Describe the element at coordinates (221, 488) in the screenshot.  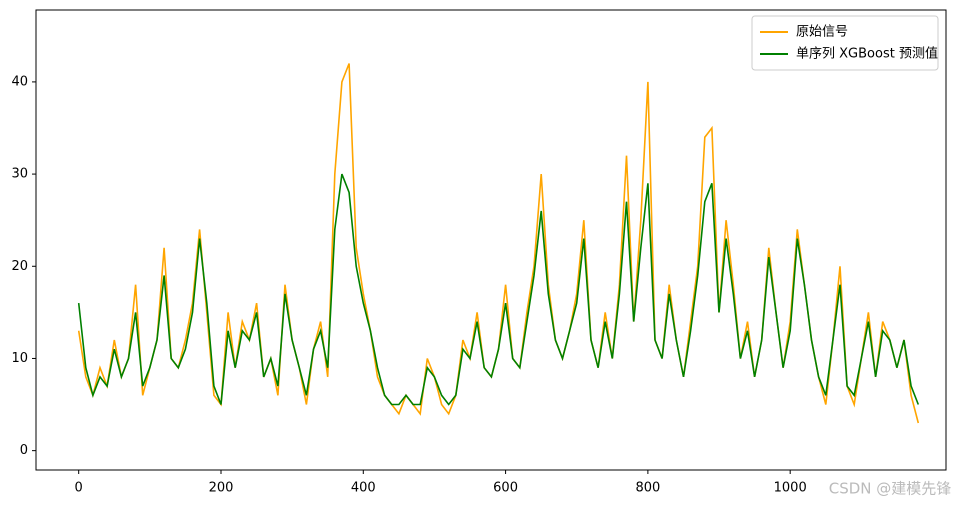
I see `x-tick-label: 200` at that location.